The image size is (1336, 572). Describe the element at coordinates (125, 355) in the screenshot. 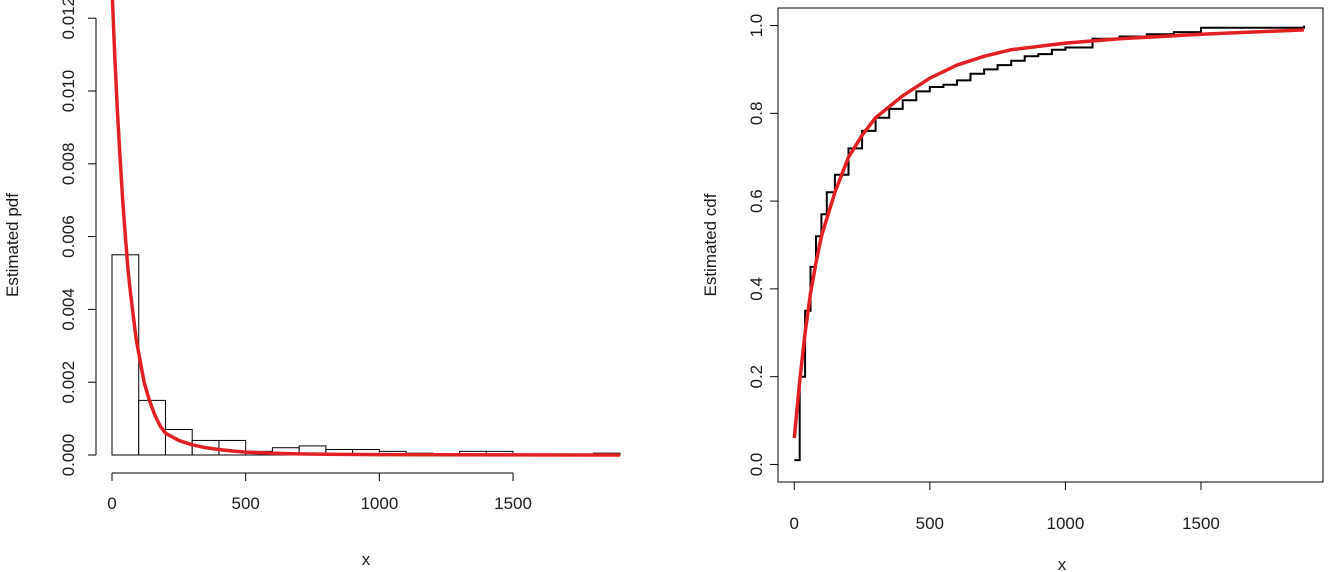

I see `histogram-bar` at that location.